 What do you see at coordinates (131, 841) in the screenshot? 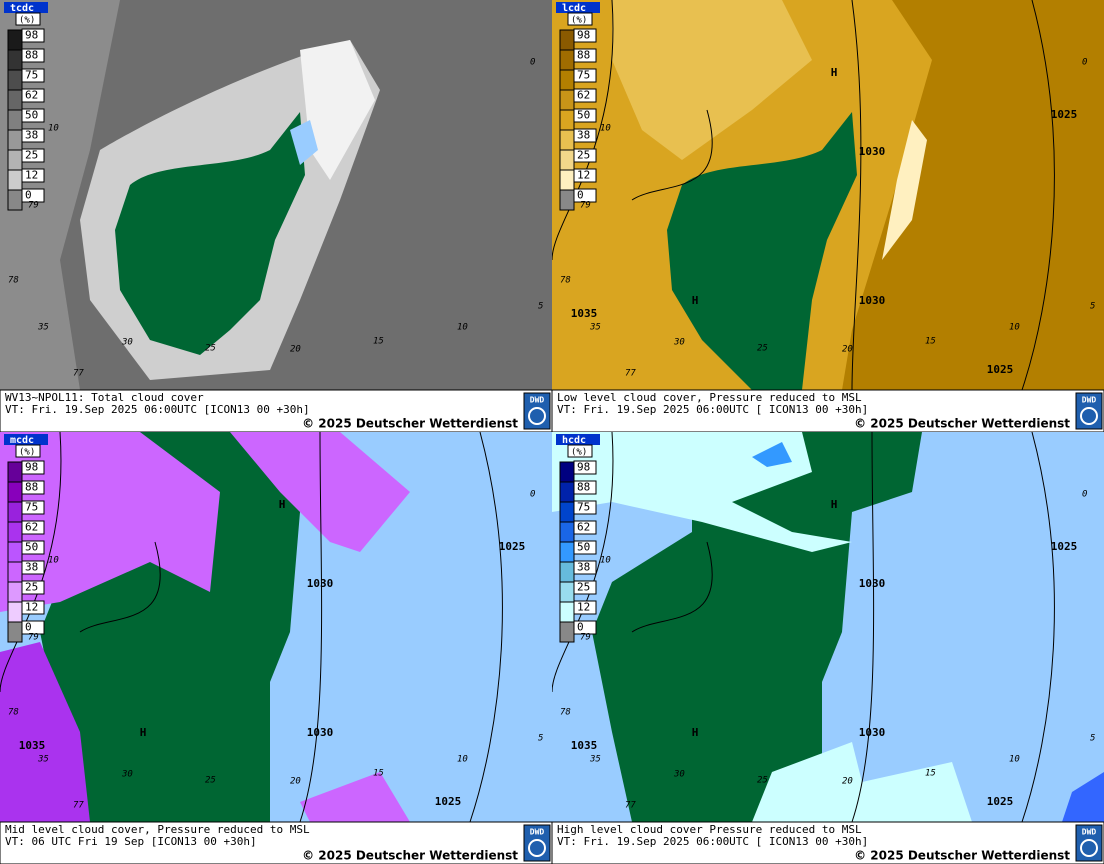
I see `caption-line: VT: 06 UTC Fri 19 Sep [ICON13 00 +30h]` at bounding box center [131, 841].